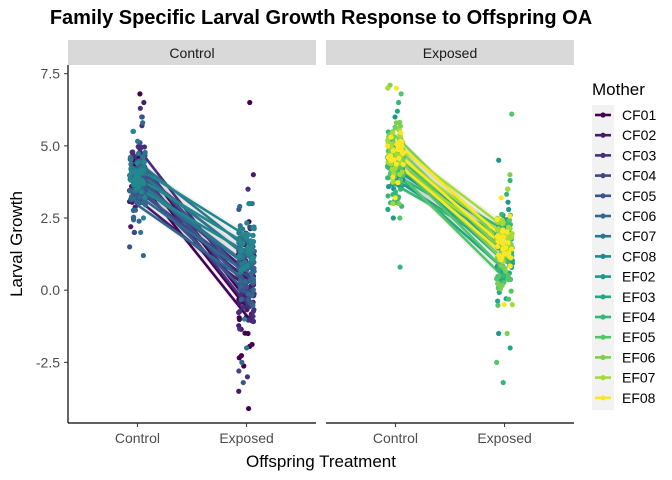  I want to click on line-cf07, so click(192, 222).